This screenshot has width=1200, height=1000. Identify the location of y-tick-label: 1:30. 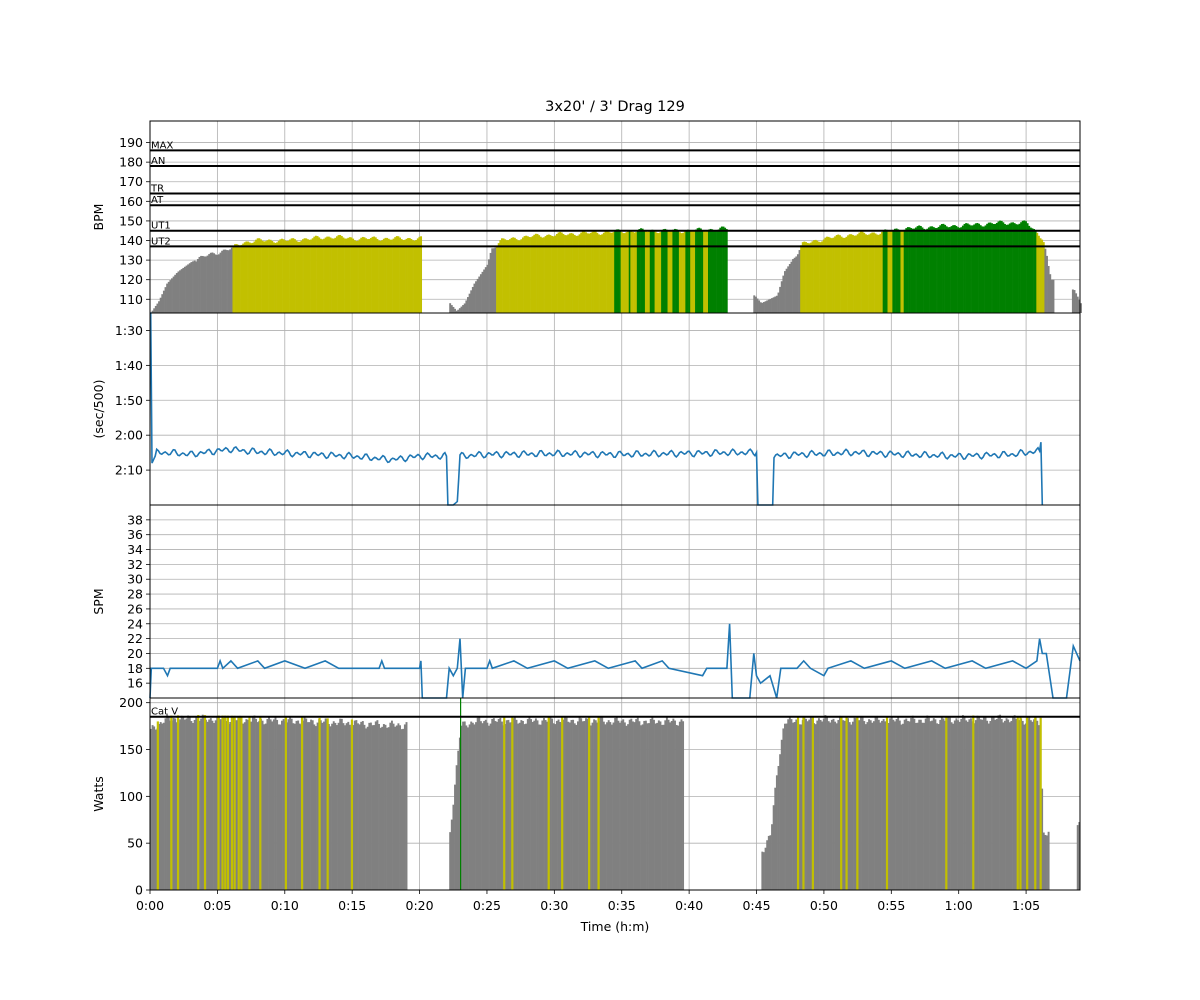
(129, 330).